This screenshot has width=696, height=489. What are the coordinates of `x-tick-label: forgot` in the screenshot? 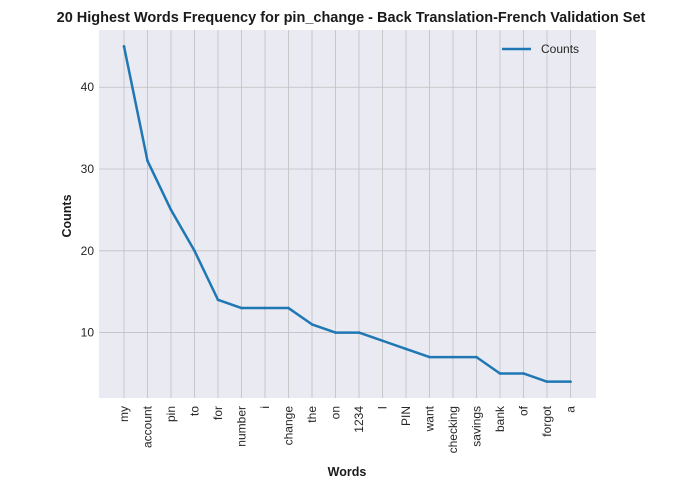 It's located at (547, 420).